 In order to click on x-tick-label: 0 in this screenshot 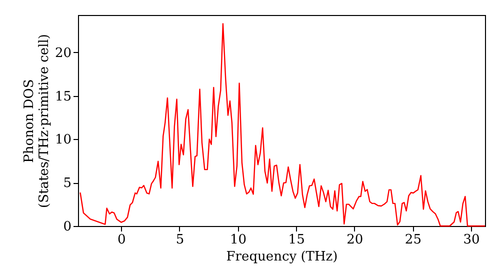, I will do `click(122, 240)`.